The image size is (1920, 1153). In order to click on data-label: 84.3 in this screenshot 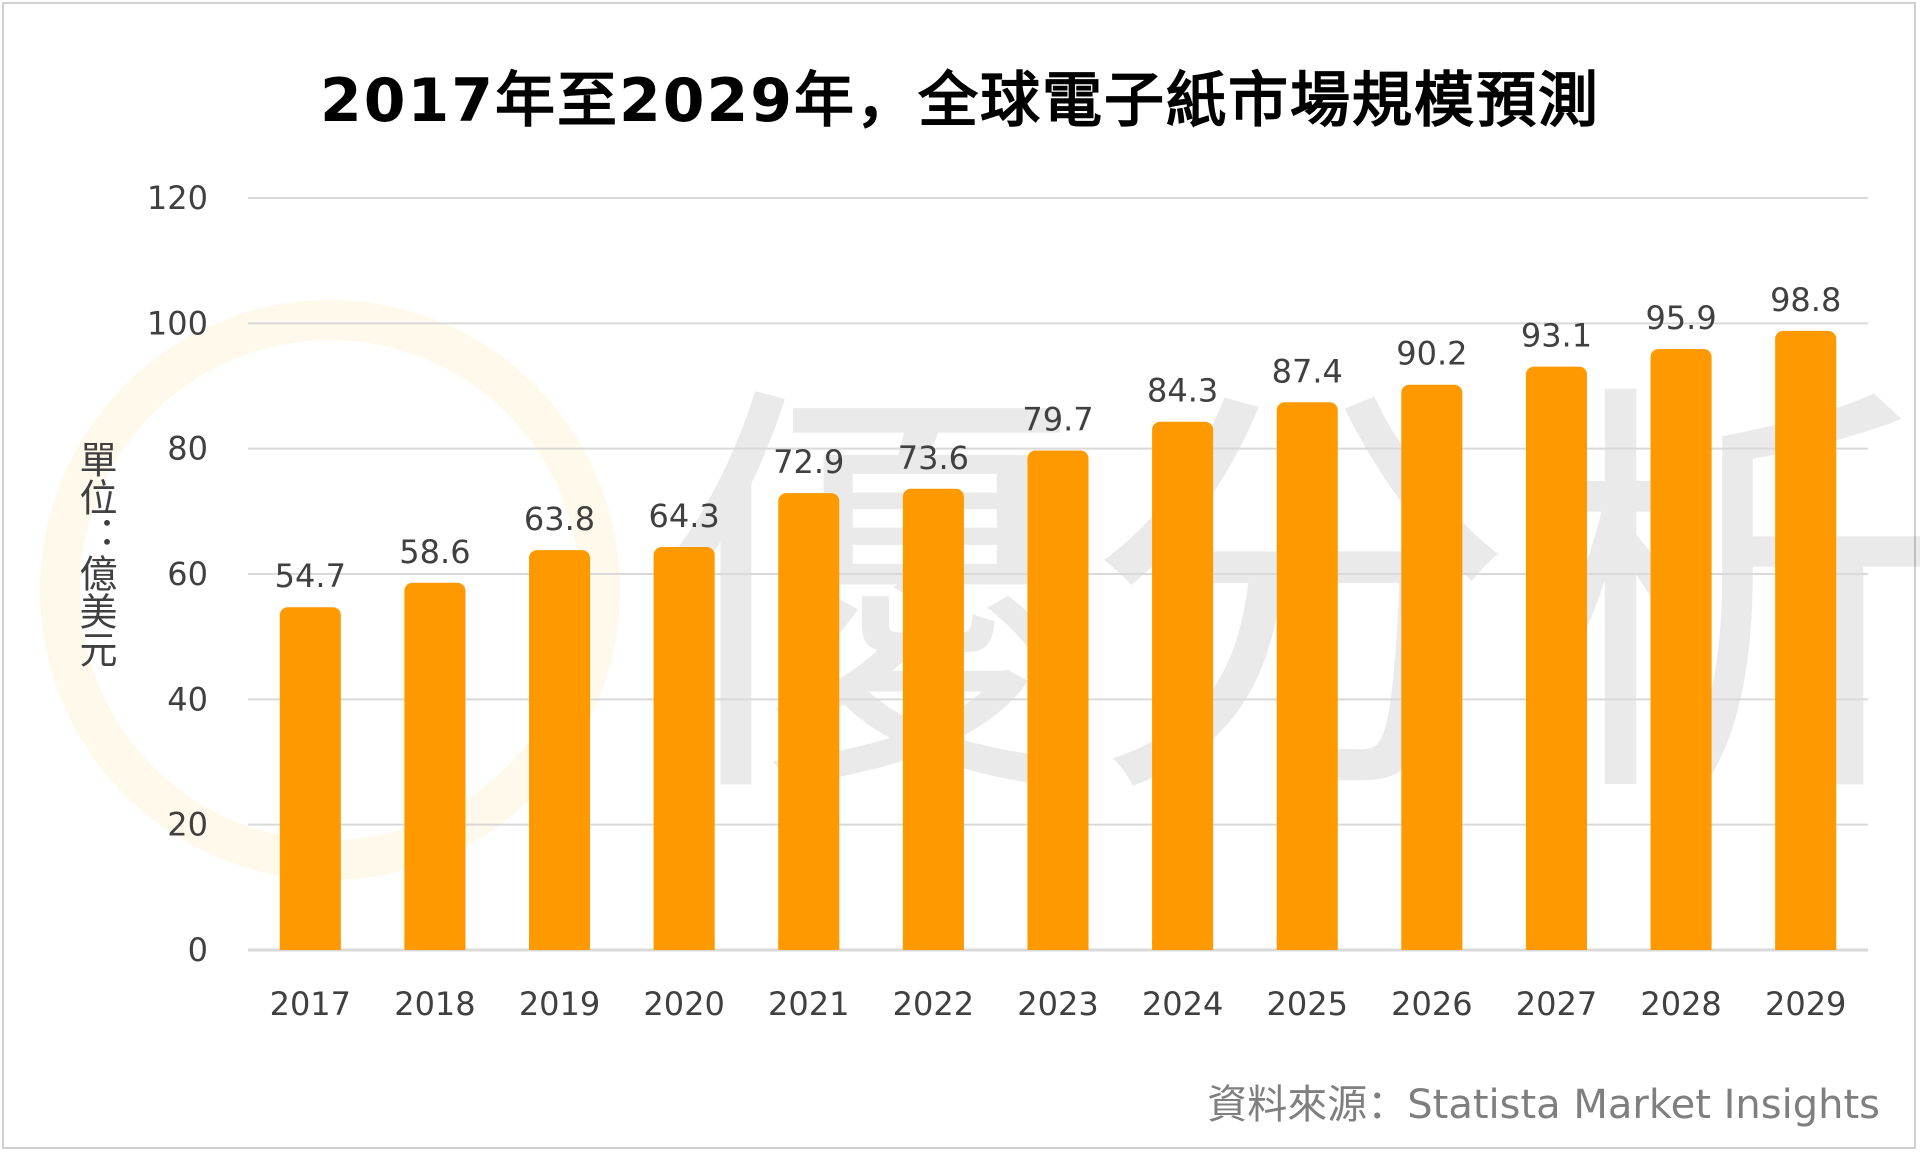, I will do `click(1182, 391)`.